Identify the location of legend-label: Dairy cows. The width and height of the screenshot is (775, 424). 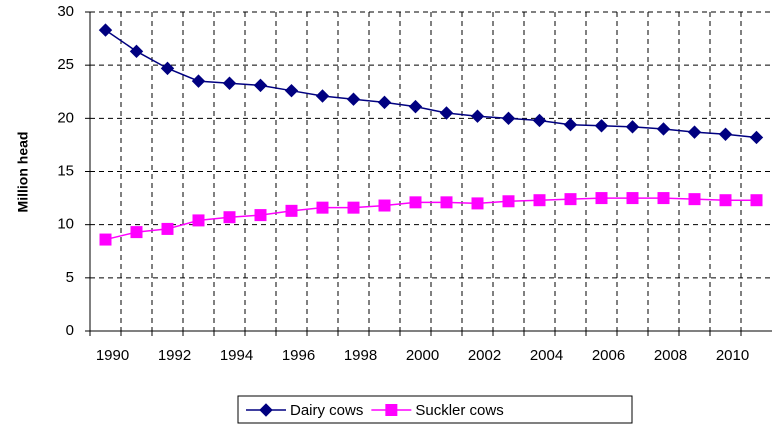
(326, 410).